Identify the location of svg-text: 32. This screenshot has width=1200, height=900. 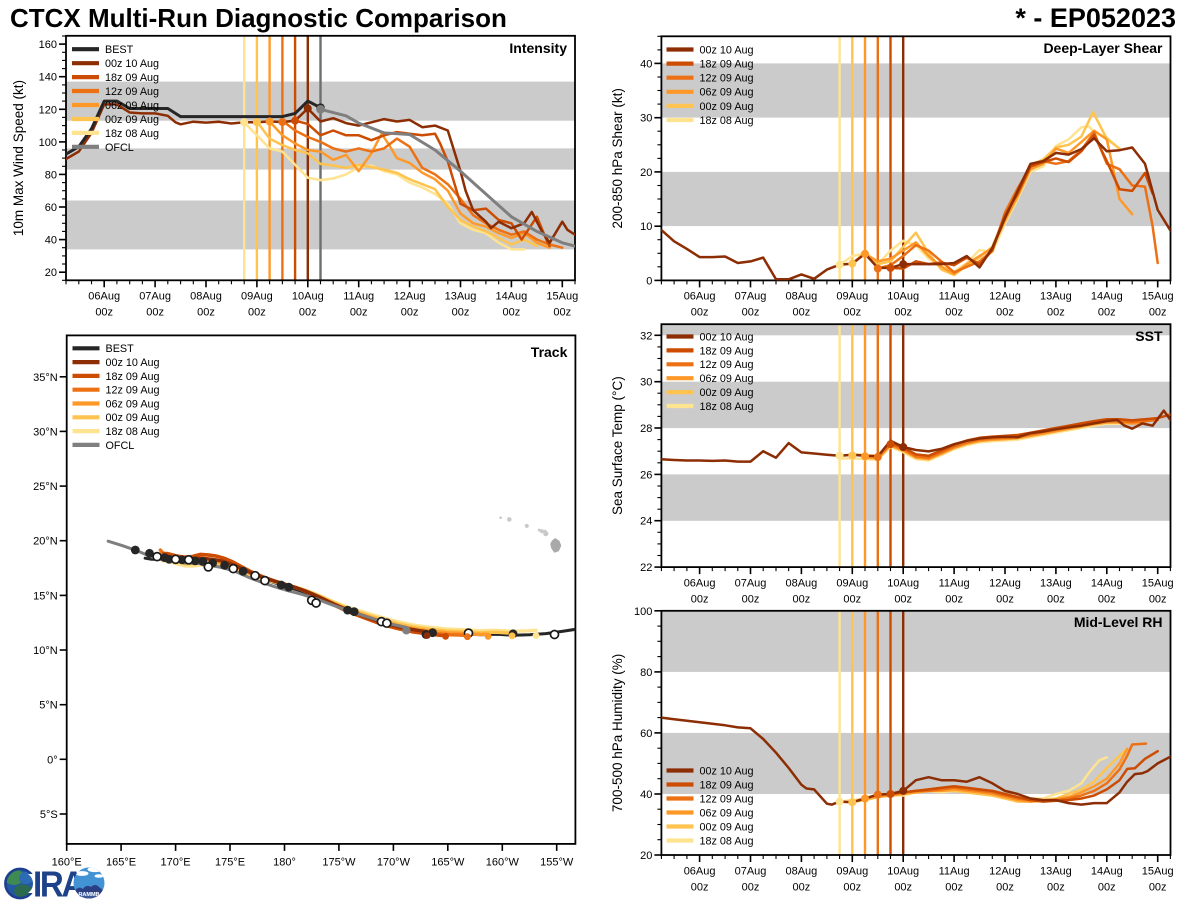
(646, 336).